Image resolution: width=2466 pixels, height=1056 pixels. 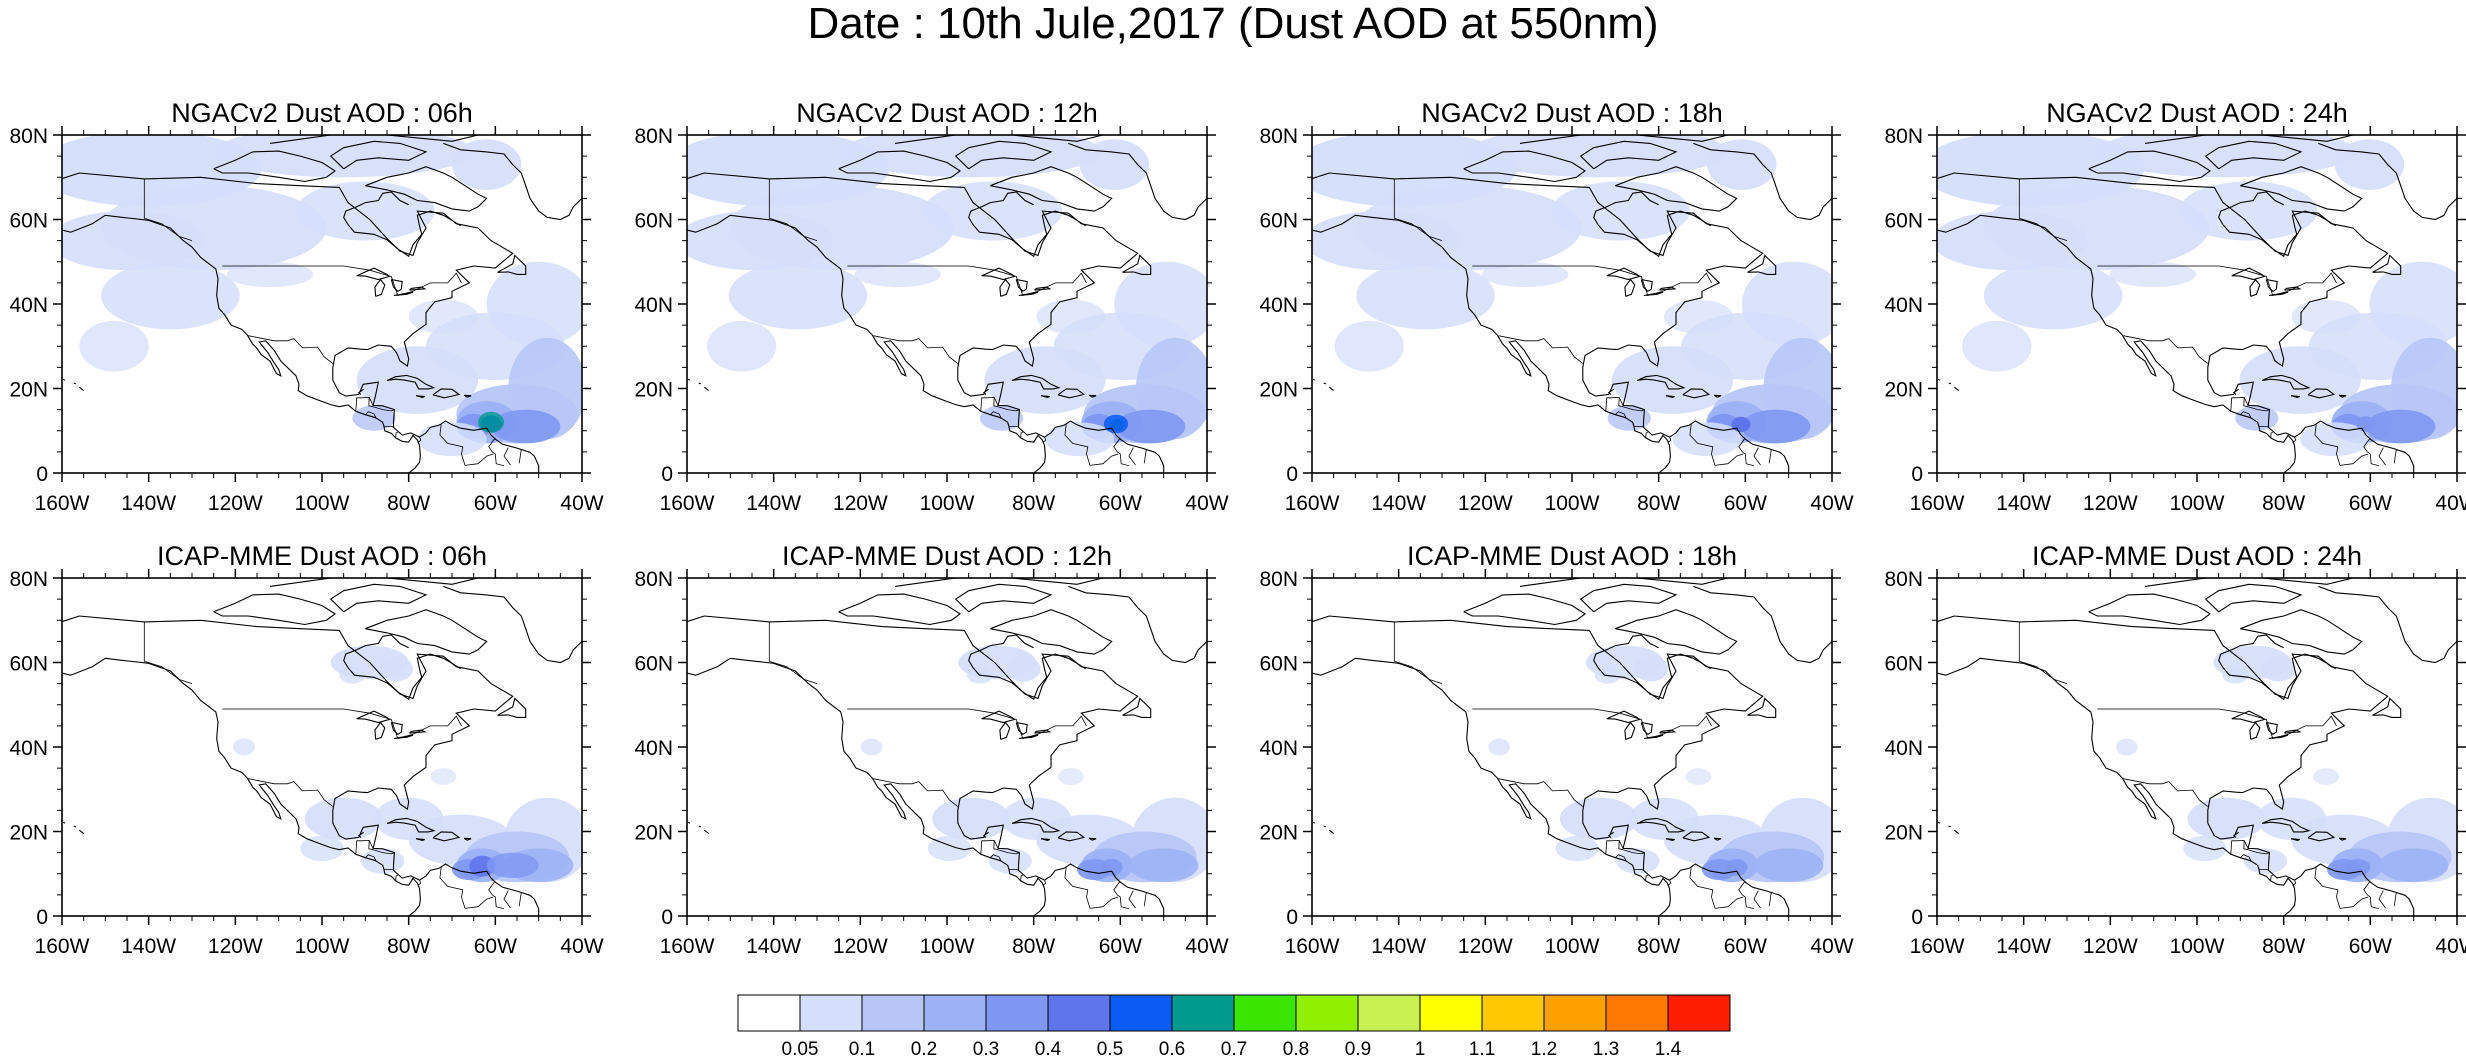 What do you see at coordinates (1398, 946) in the screenshot?
I see `lon-tick-label: 140W` at bounding box center [1398, 946].